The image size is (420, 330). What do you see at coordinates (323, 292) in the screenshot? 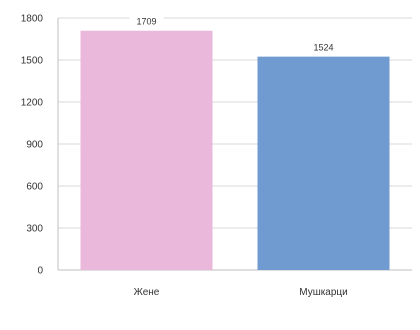
I see `x-category-label: Мушкарци` at bounding box center [323, 292].